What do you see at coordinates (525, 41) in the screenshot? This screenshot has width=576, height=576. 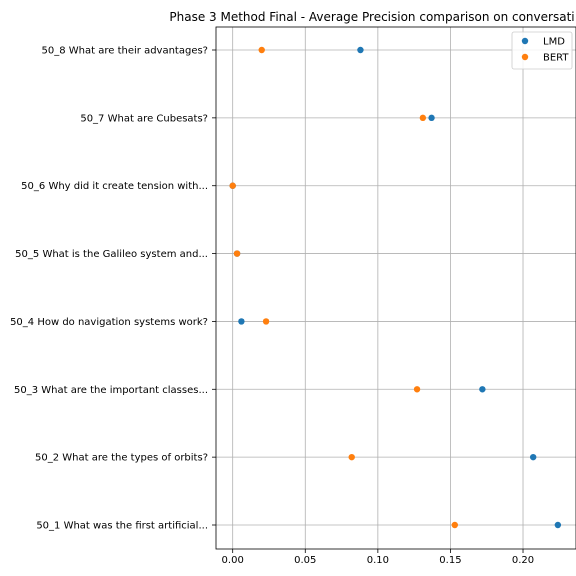 I see `legend-marker-lmd` at bounding box center [525, 41].